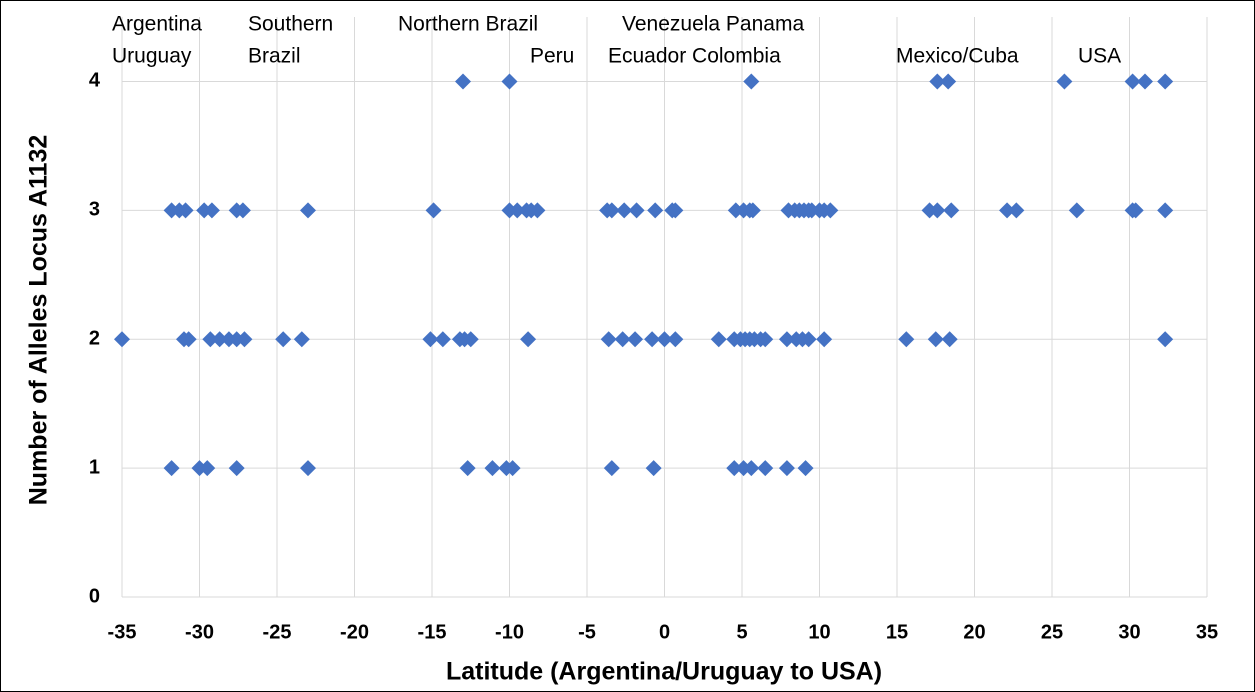 This screenshot has width=1255, height=692. What do you see at coordinates (694, 56) in the screenshot?
I see `annotation: Ecuador Colombia` at bounding box center [694, 56].